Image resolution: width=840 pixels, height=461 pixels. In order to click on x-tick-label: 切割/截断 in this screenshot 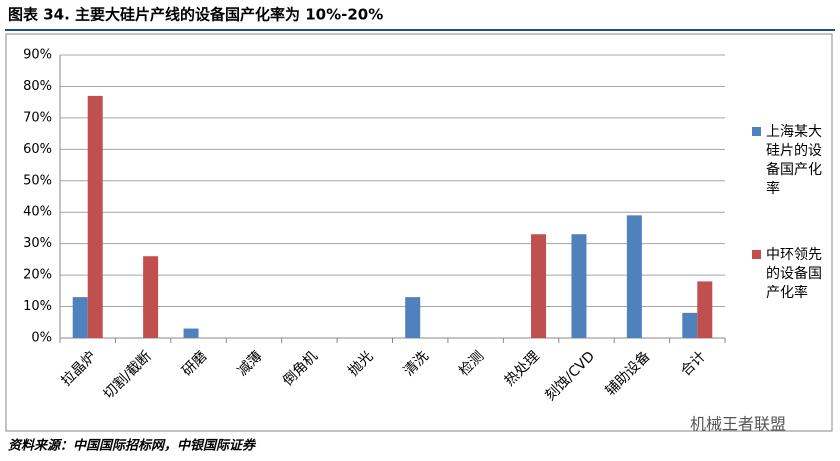, I will do `click(127, 375)`.